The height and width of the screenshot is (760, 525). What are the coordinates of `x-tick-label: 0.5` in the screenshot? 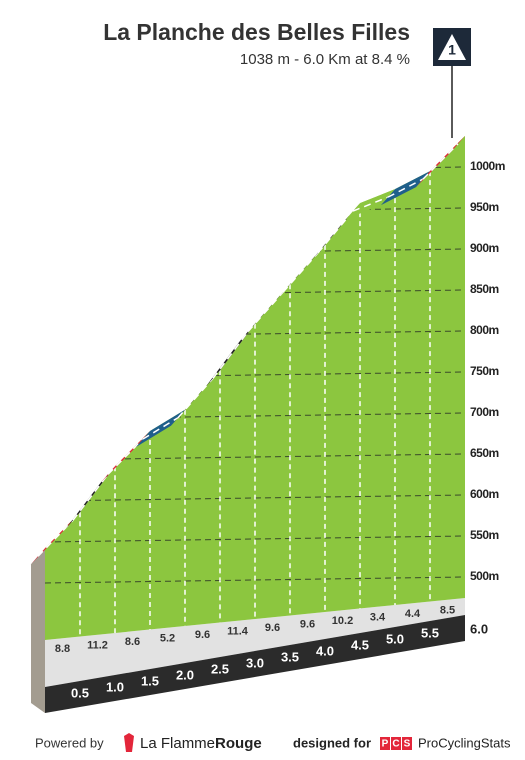 It's located at (80, 692).